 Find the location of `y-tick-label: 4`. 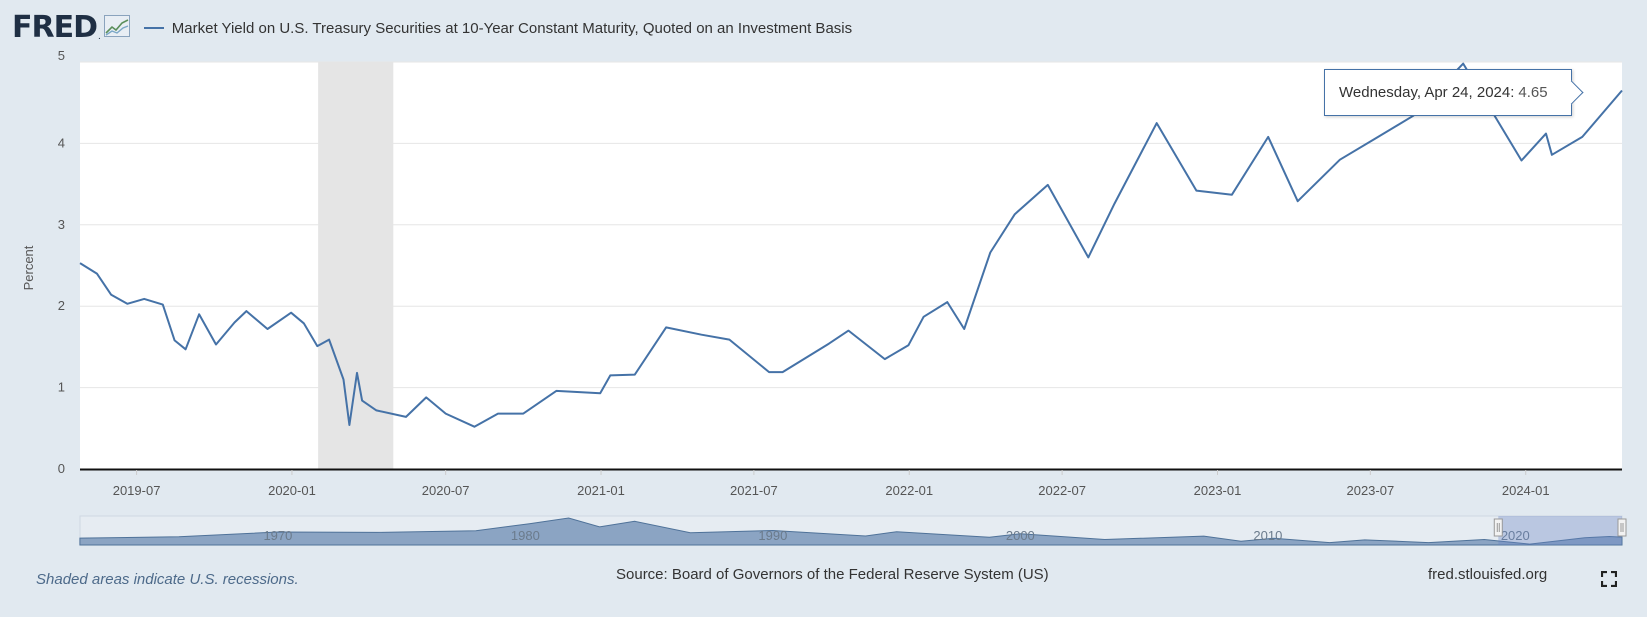

y-tick-label: 4 is located at coordinates (61, 142).